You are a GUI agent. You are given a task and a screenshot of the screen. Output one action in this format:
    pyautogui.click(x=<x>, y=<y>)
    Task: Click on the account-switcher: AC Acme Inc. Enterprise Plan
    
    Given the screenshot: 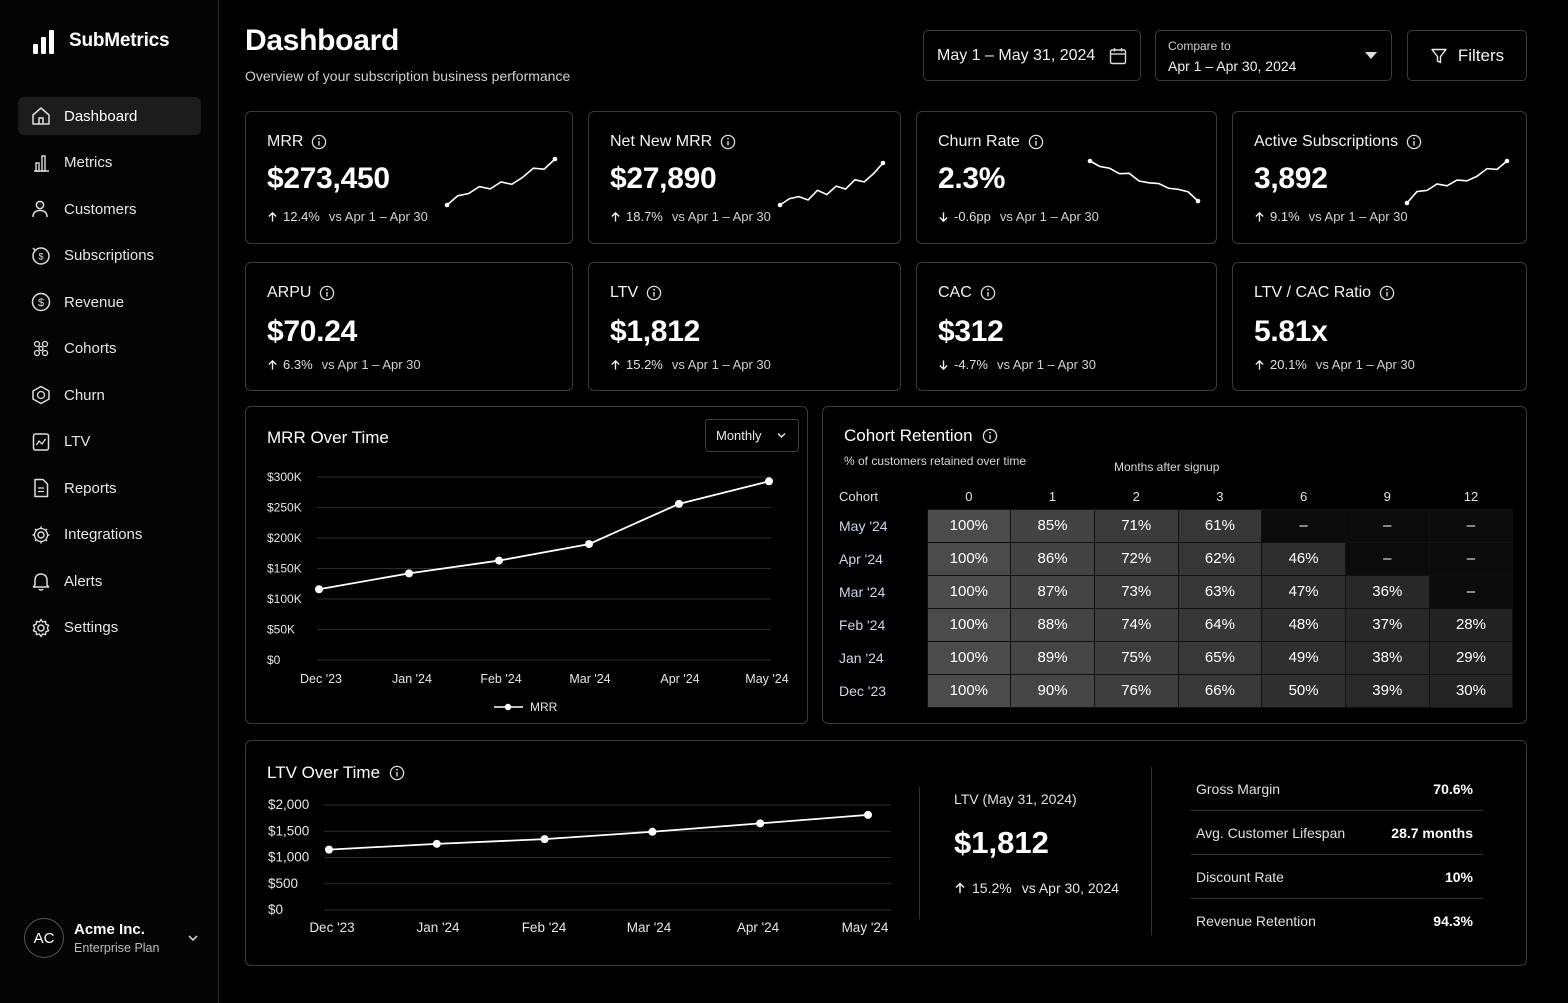 What is the action you would take?
    pyautogui.click(x=112, y=938)
    